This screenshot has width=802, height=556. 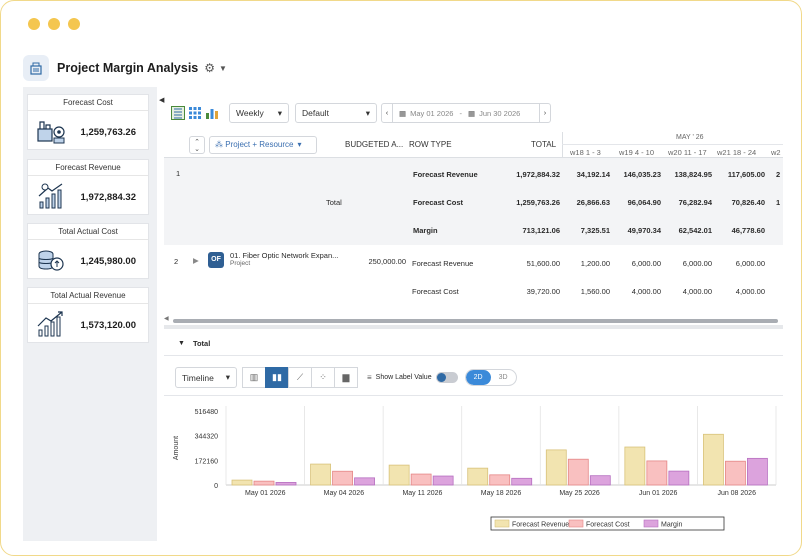 I want to click on week-value: 146,035.23, so click(x=642, y=174).